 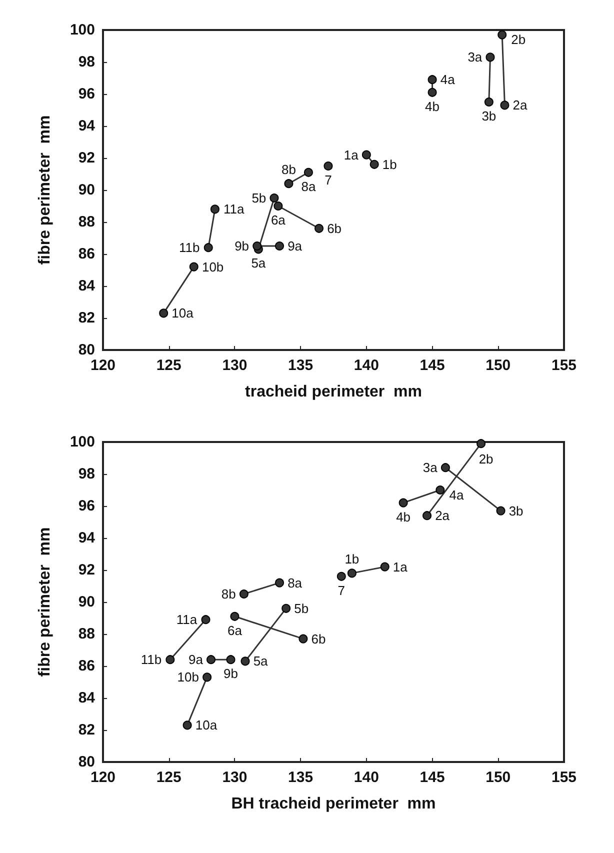 I want to click on y-tick-label: 88, so click(x=86, y=634).